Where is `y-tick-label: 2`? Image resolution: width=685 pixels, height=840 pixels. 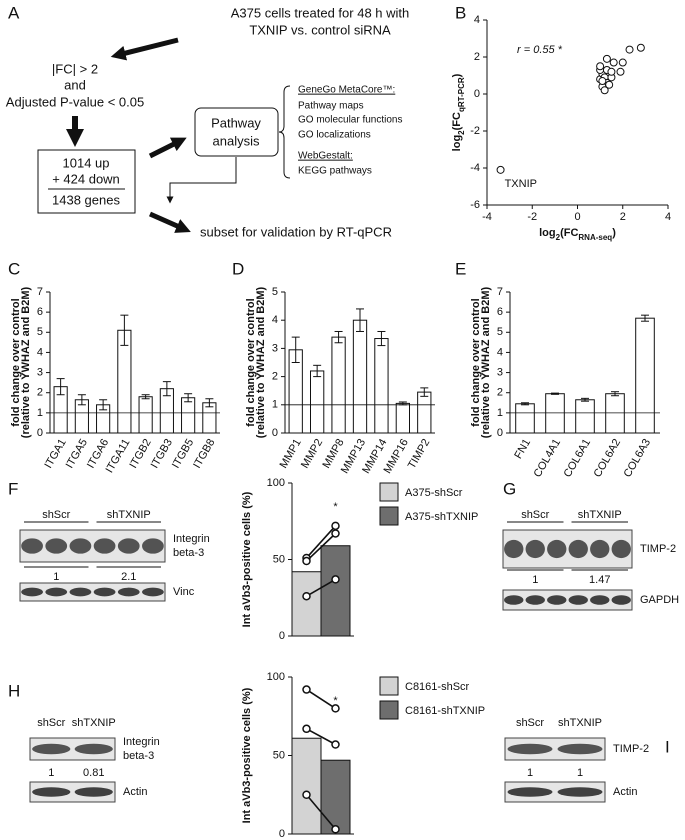
y-tick-label: 2 is located at coordinates (500, 393).